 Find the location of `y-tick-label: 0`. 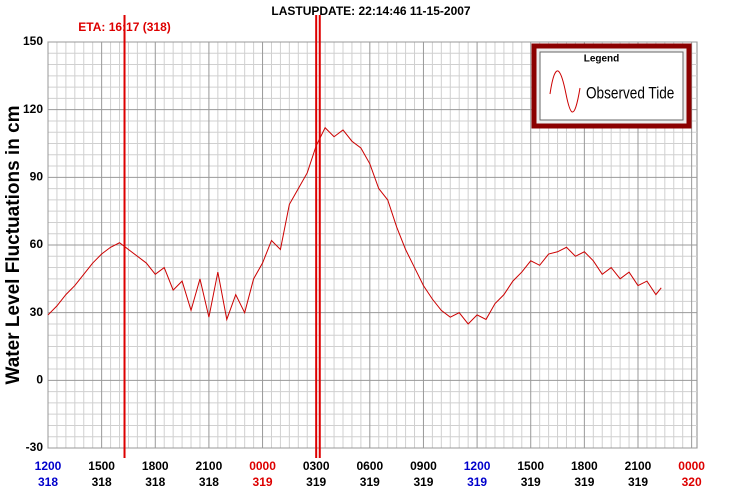

y-tick-label: 0 is located at coordinates (39, 380).